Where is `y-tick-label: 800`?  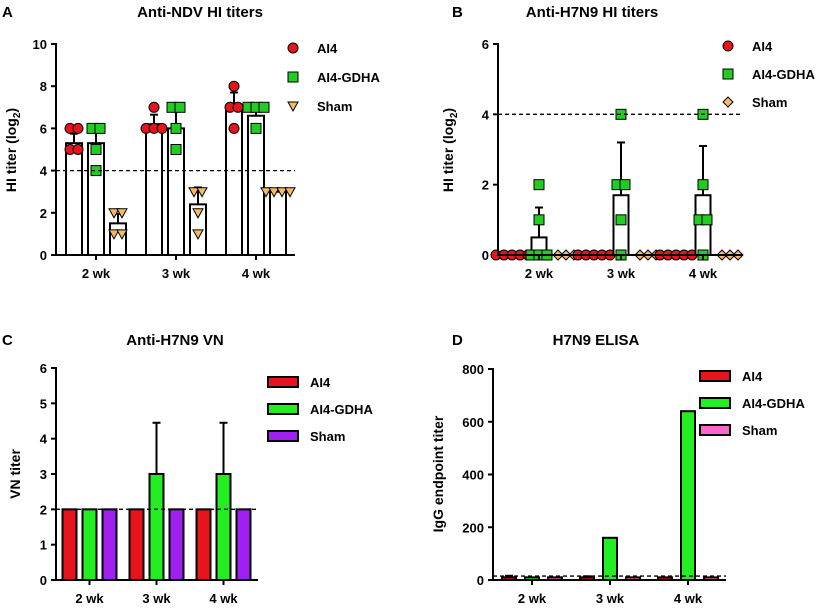
y-tick-label: 800 is located at coordinates (473, 369).